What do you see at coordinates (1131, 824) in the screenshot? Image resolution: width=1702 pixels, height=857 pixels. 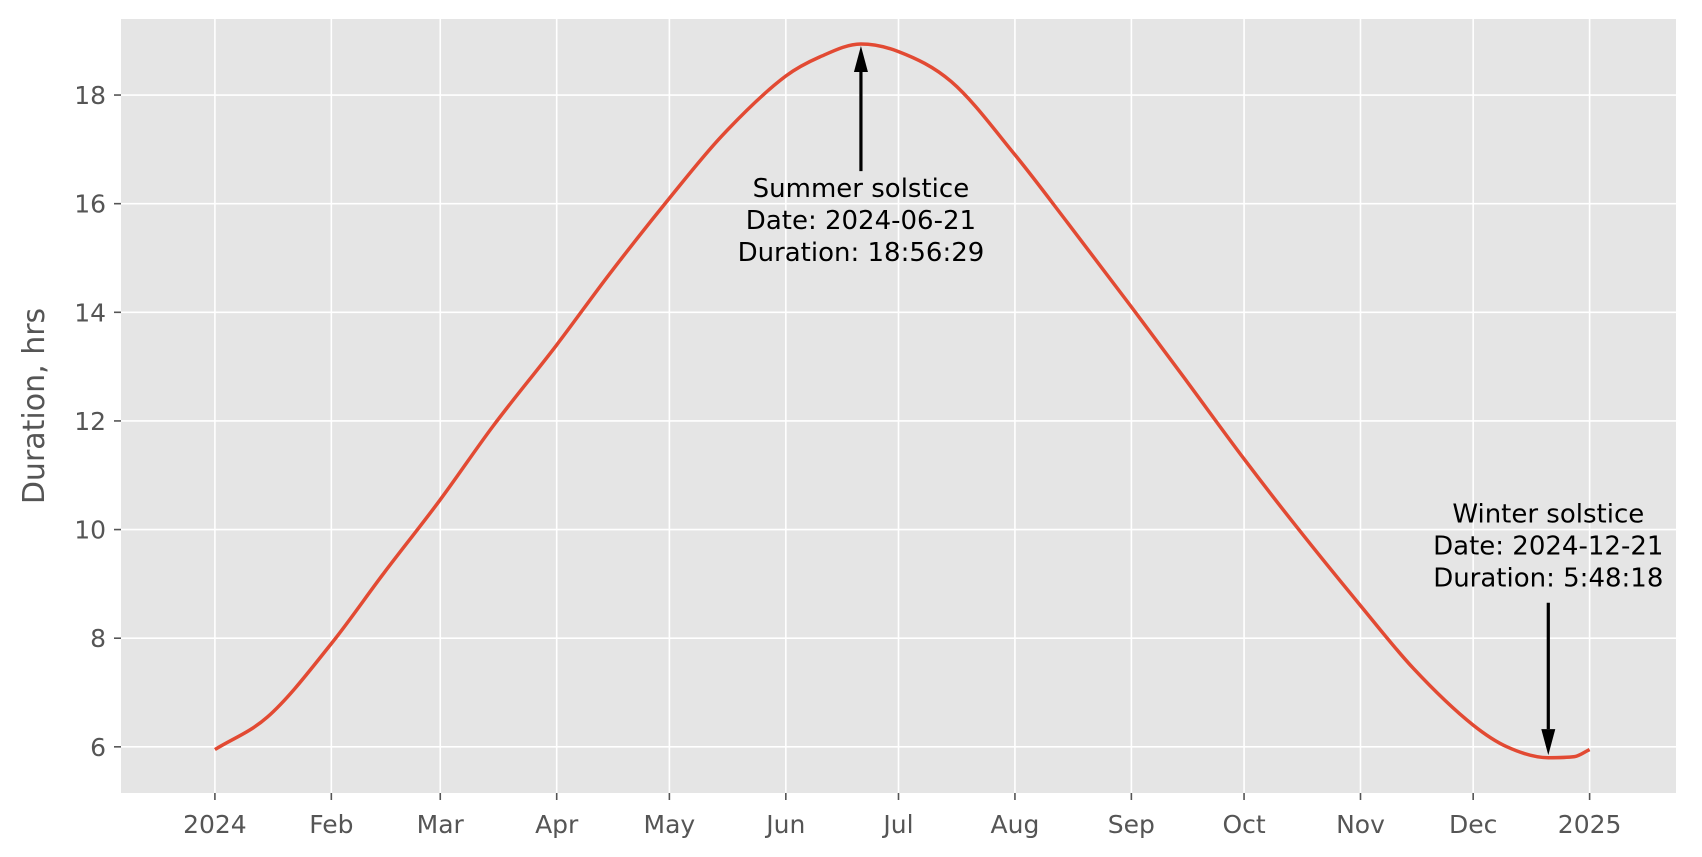 I see `x-tick-label: Sep` at bounding box center [1131, 824].